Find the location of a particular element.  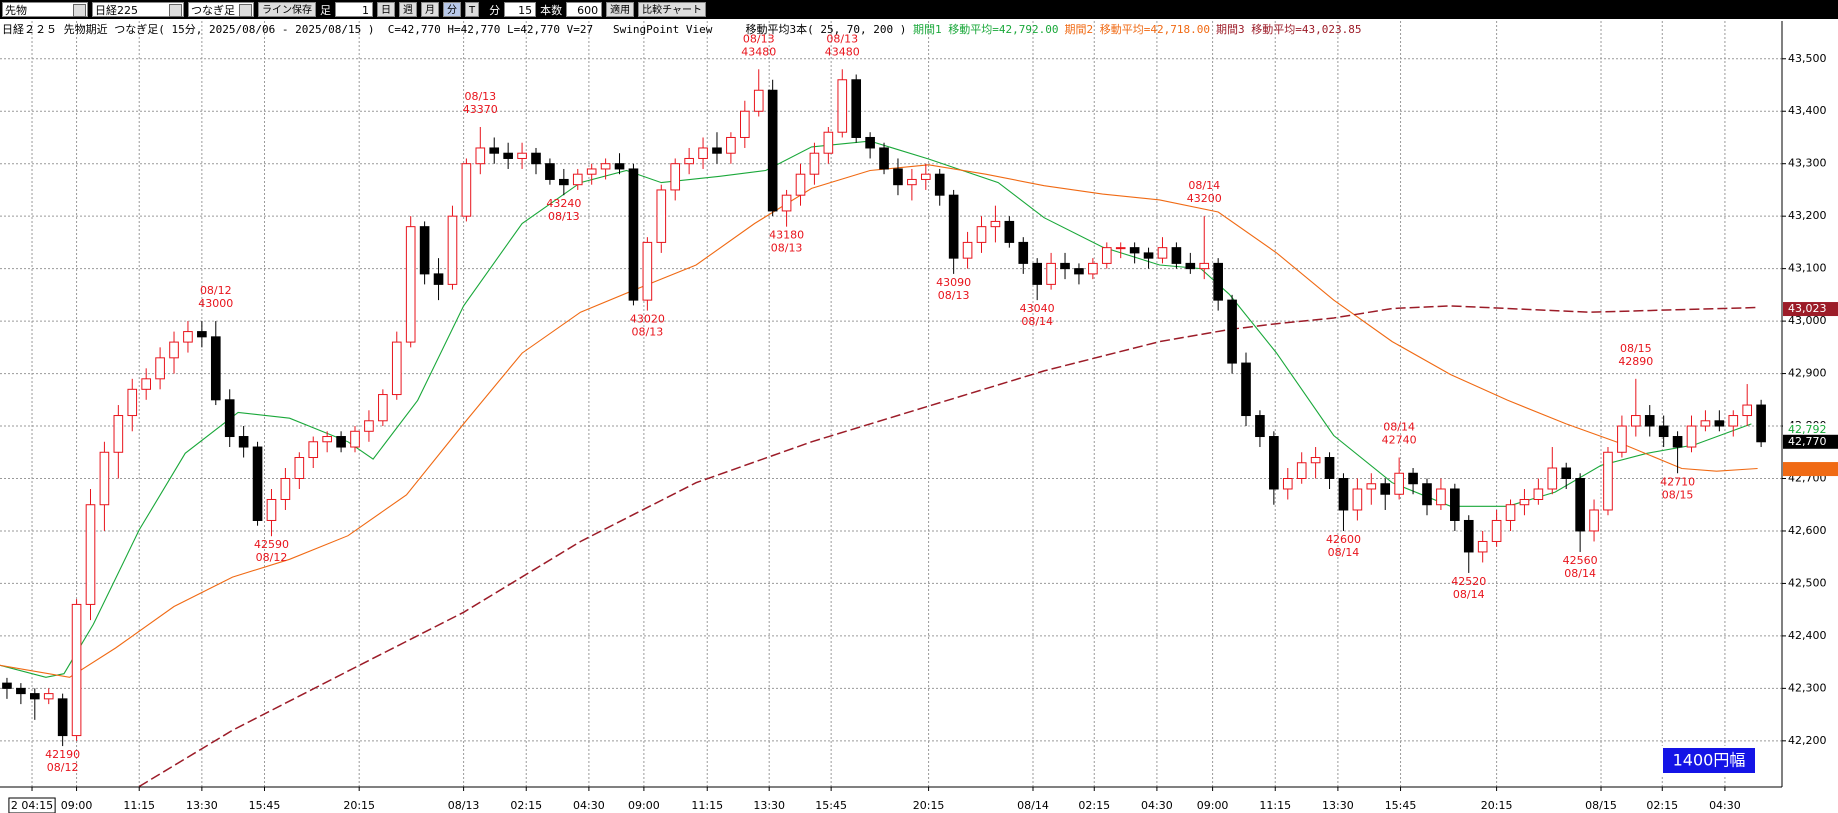

tick-button: T is located at coordinates (472, 9).